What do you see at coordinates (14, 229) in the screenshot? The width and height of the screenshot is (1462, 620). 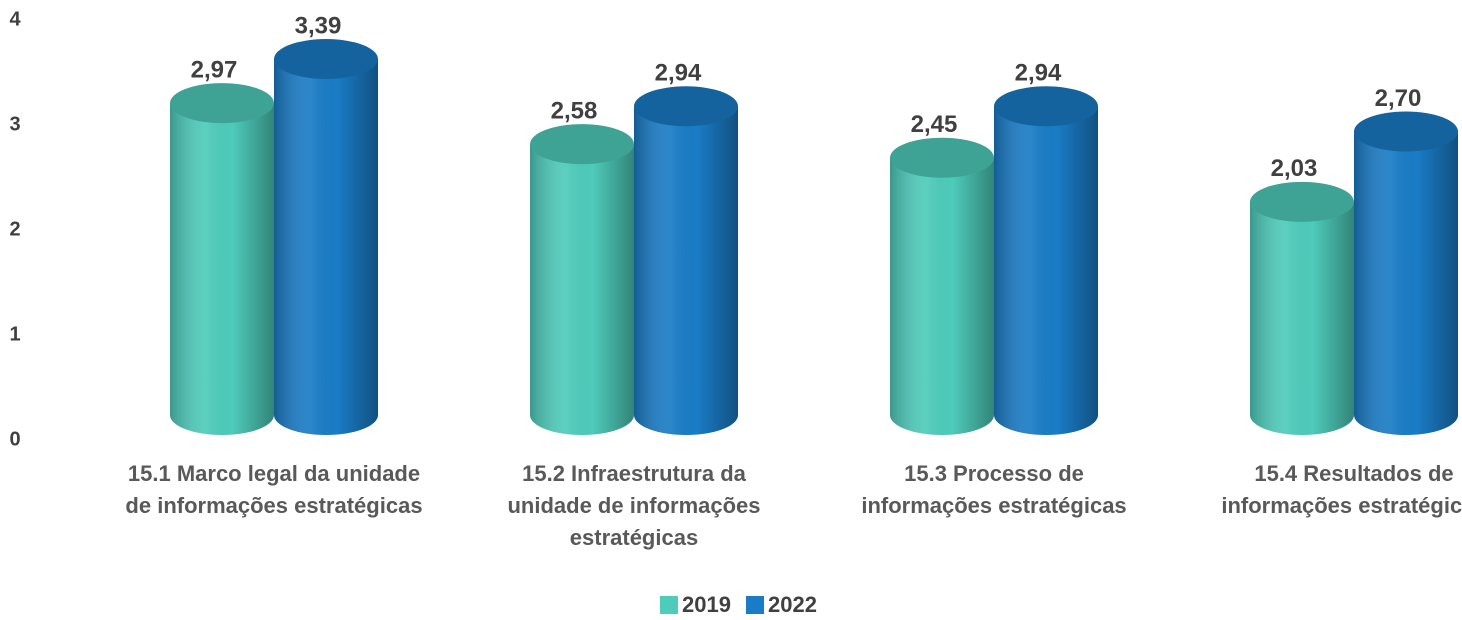 I see `y-tick-label: 2` at bounding box center [14, 229].